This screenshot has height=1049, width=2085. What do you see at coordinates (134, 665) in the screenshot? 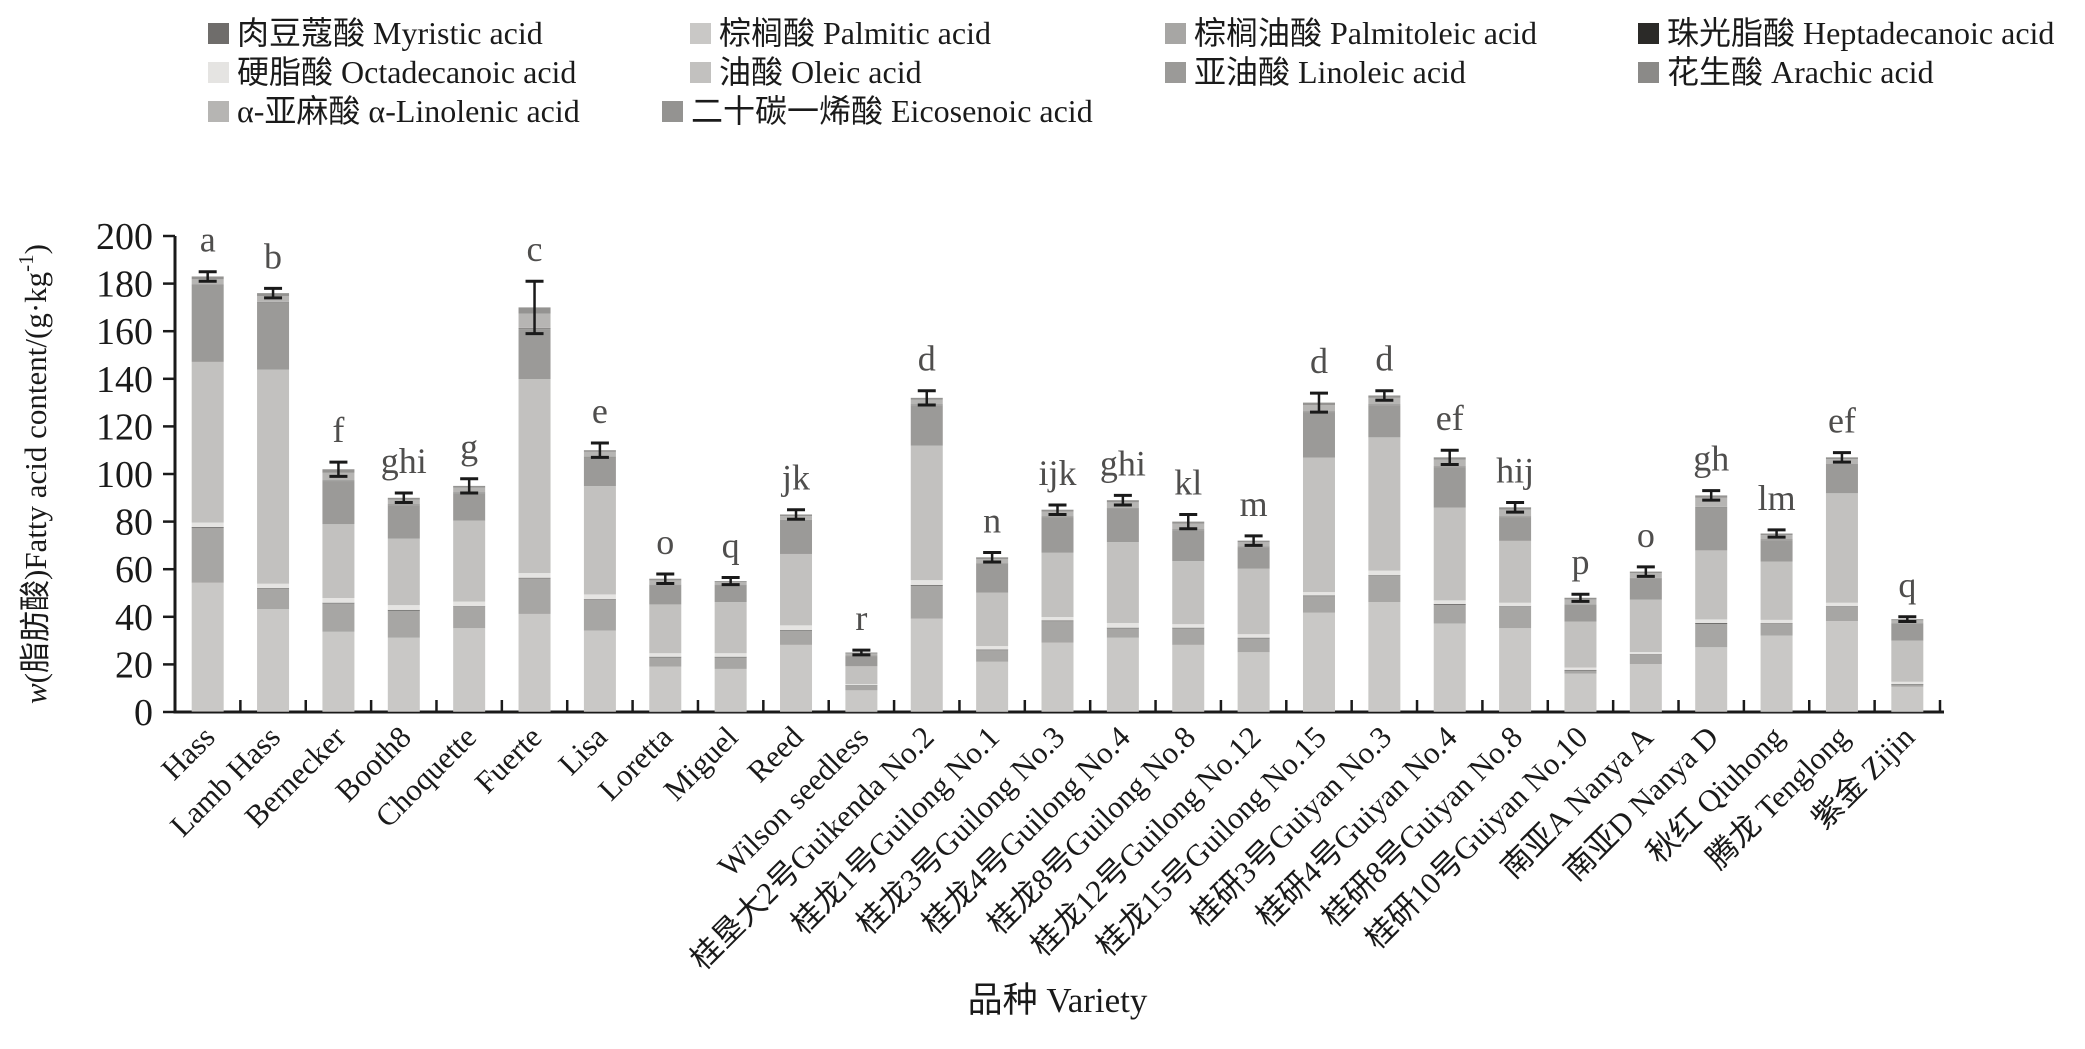
I see `y-tick-label: 20` at bounding box center [134, 665].